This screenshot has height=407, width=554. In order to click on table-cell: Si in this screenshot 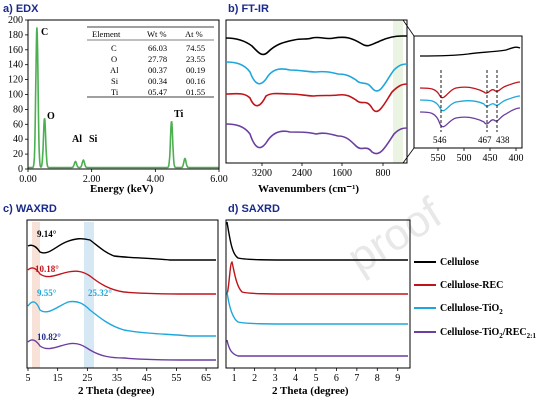, I will do `click(115, 81)`.